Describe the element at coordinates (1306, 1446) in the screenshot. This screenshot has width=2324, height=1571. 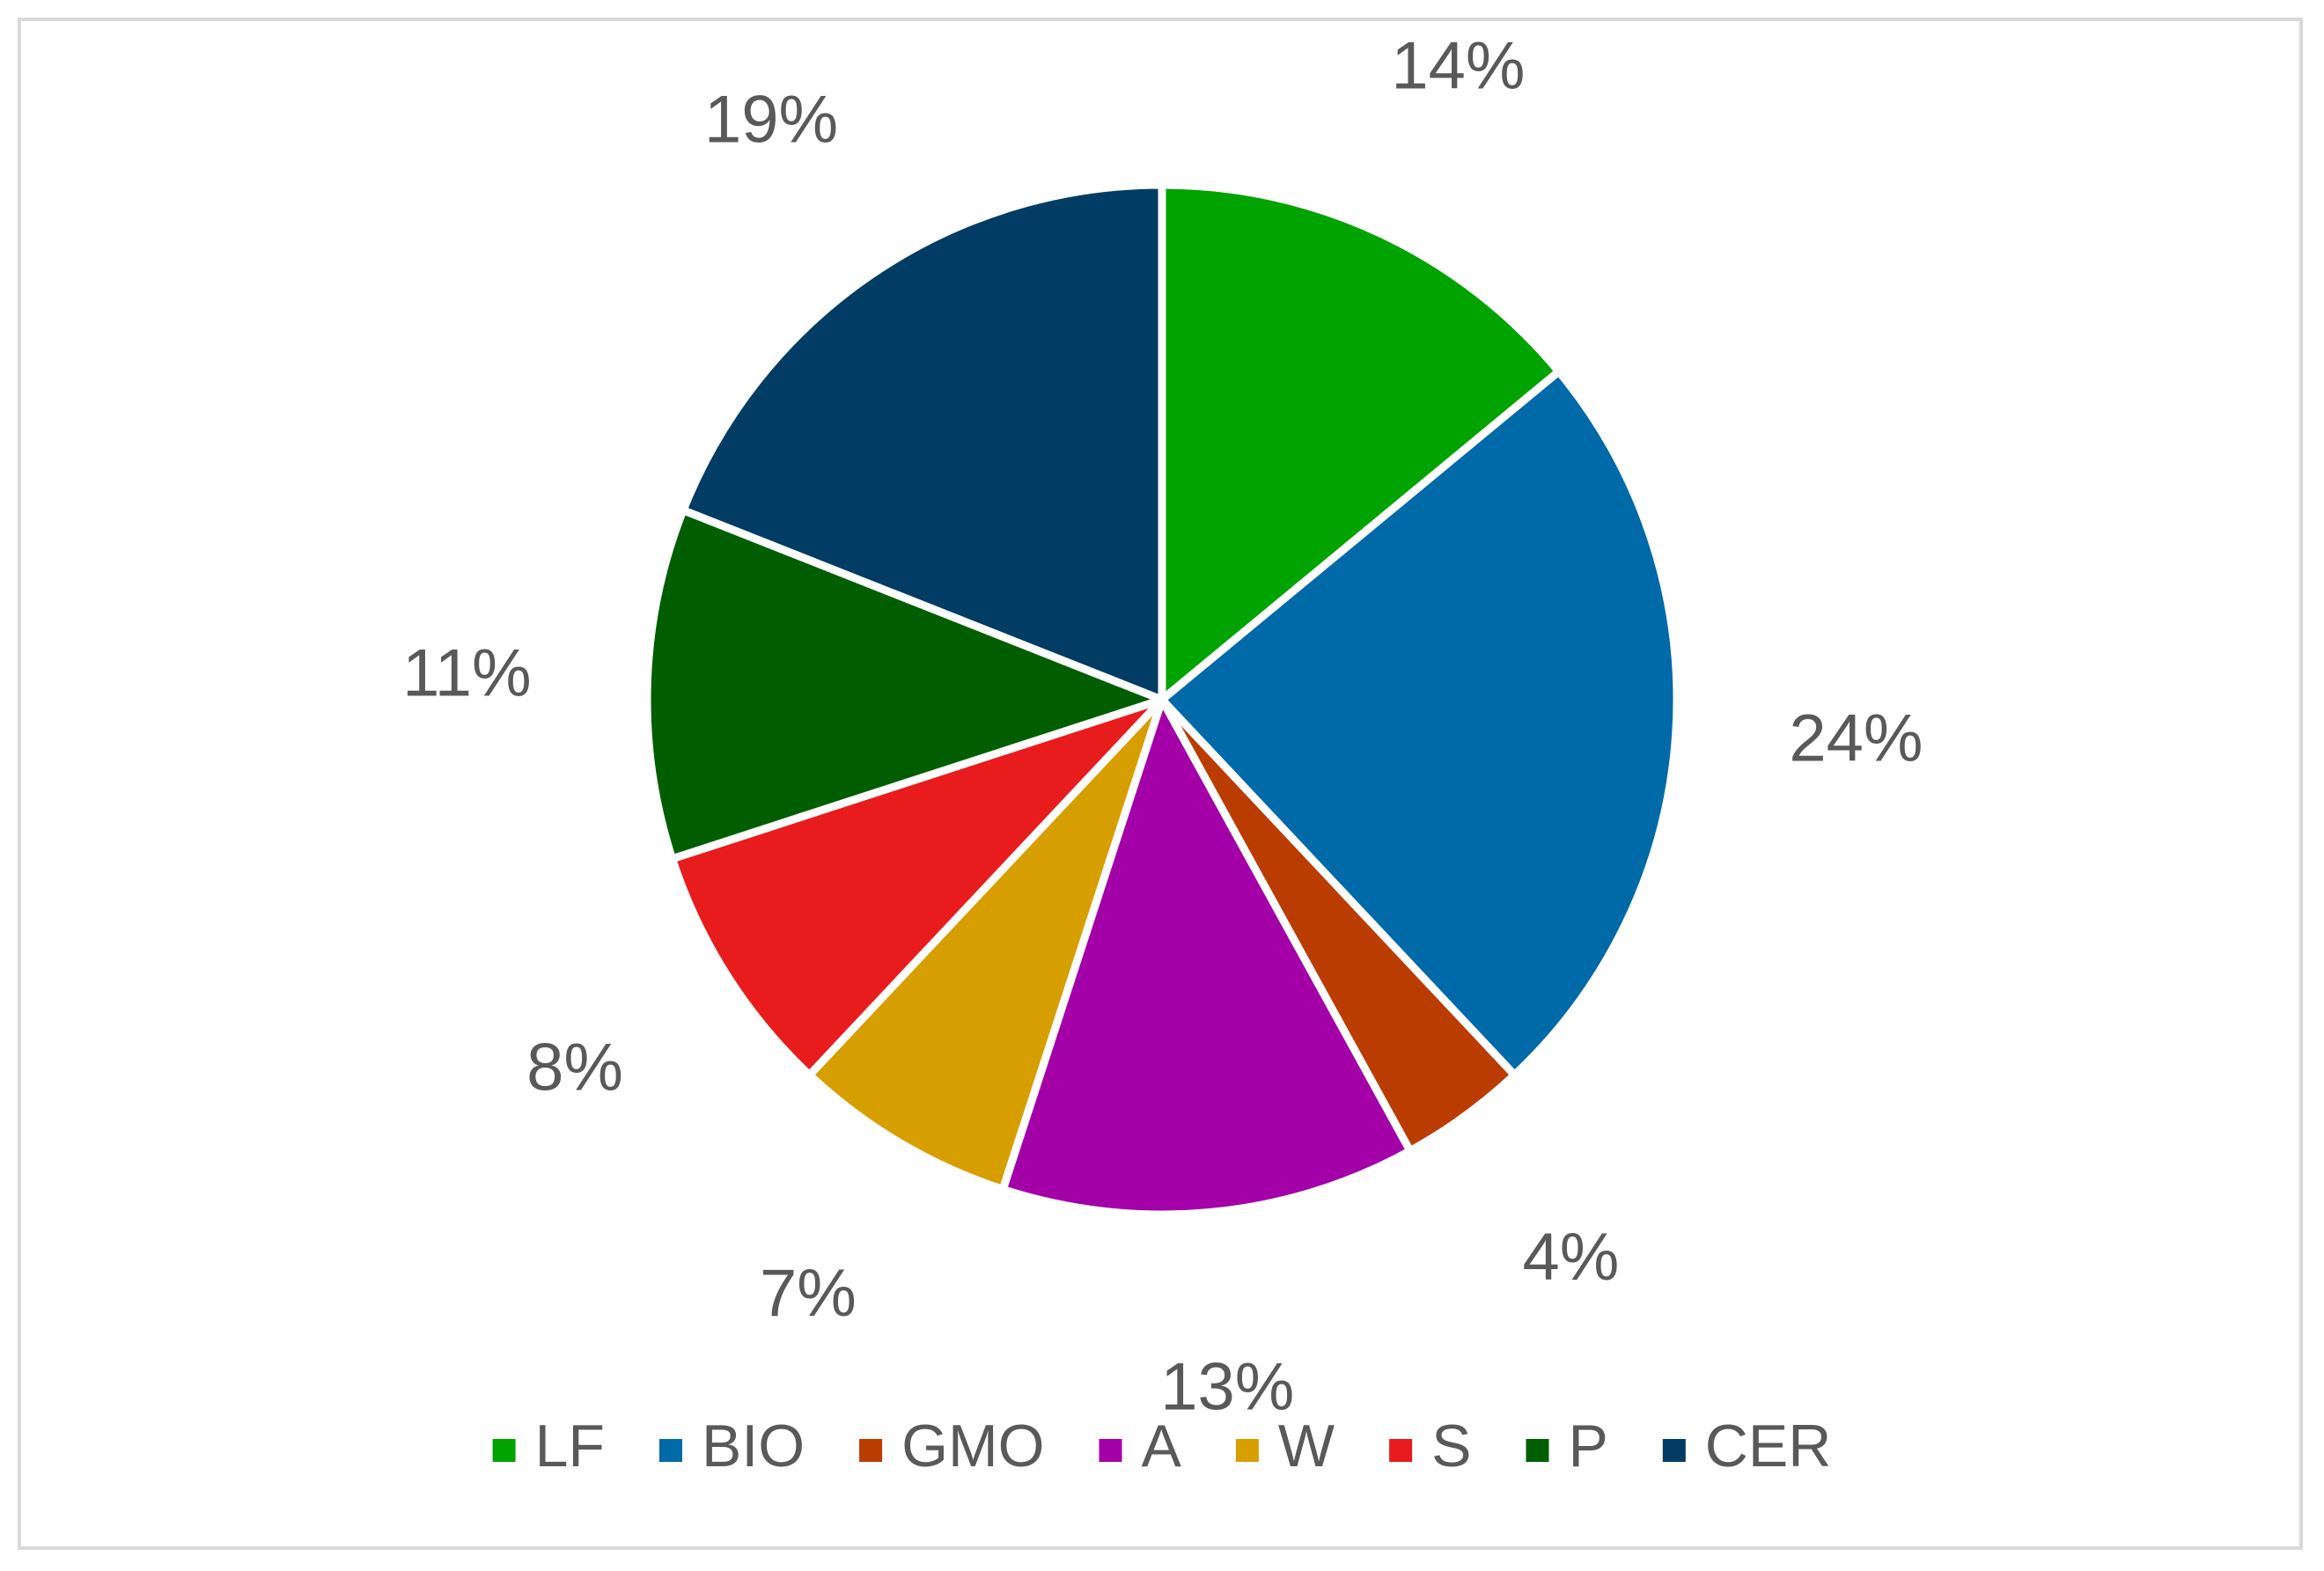
I see `legend-label-w: W` at that location.